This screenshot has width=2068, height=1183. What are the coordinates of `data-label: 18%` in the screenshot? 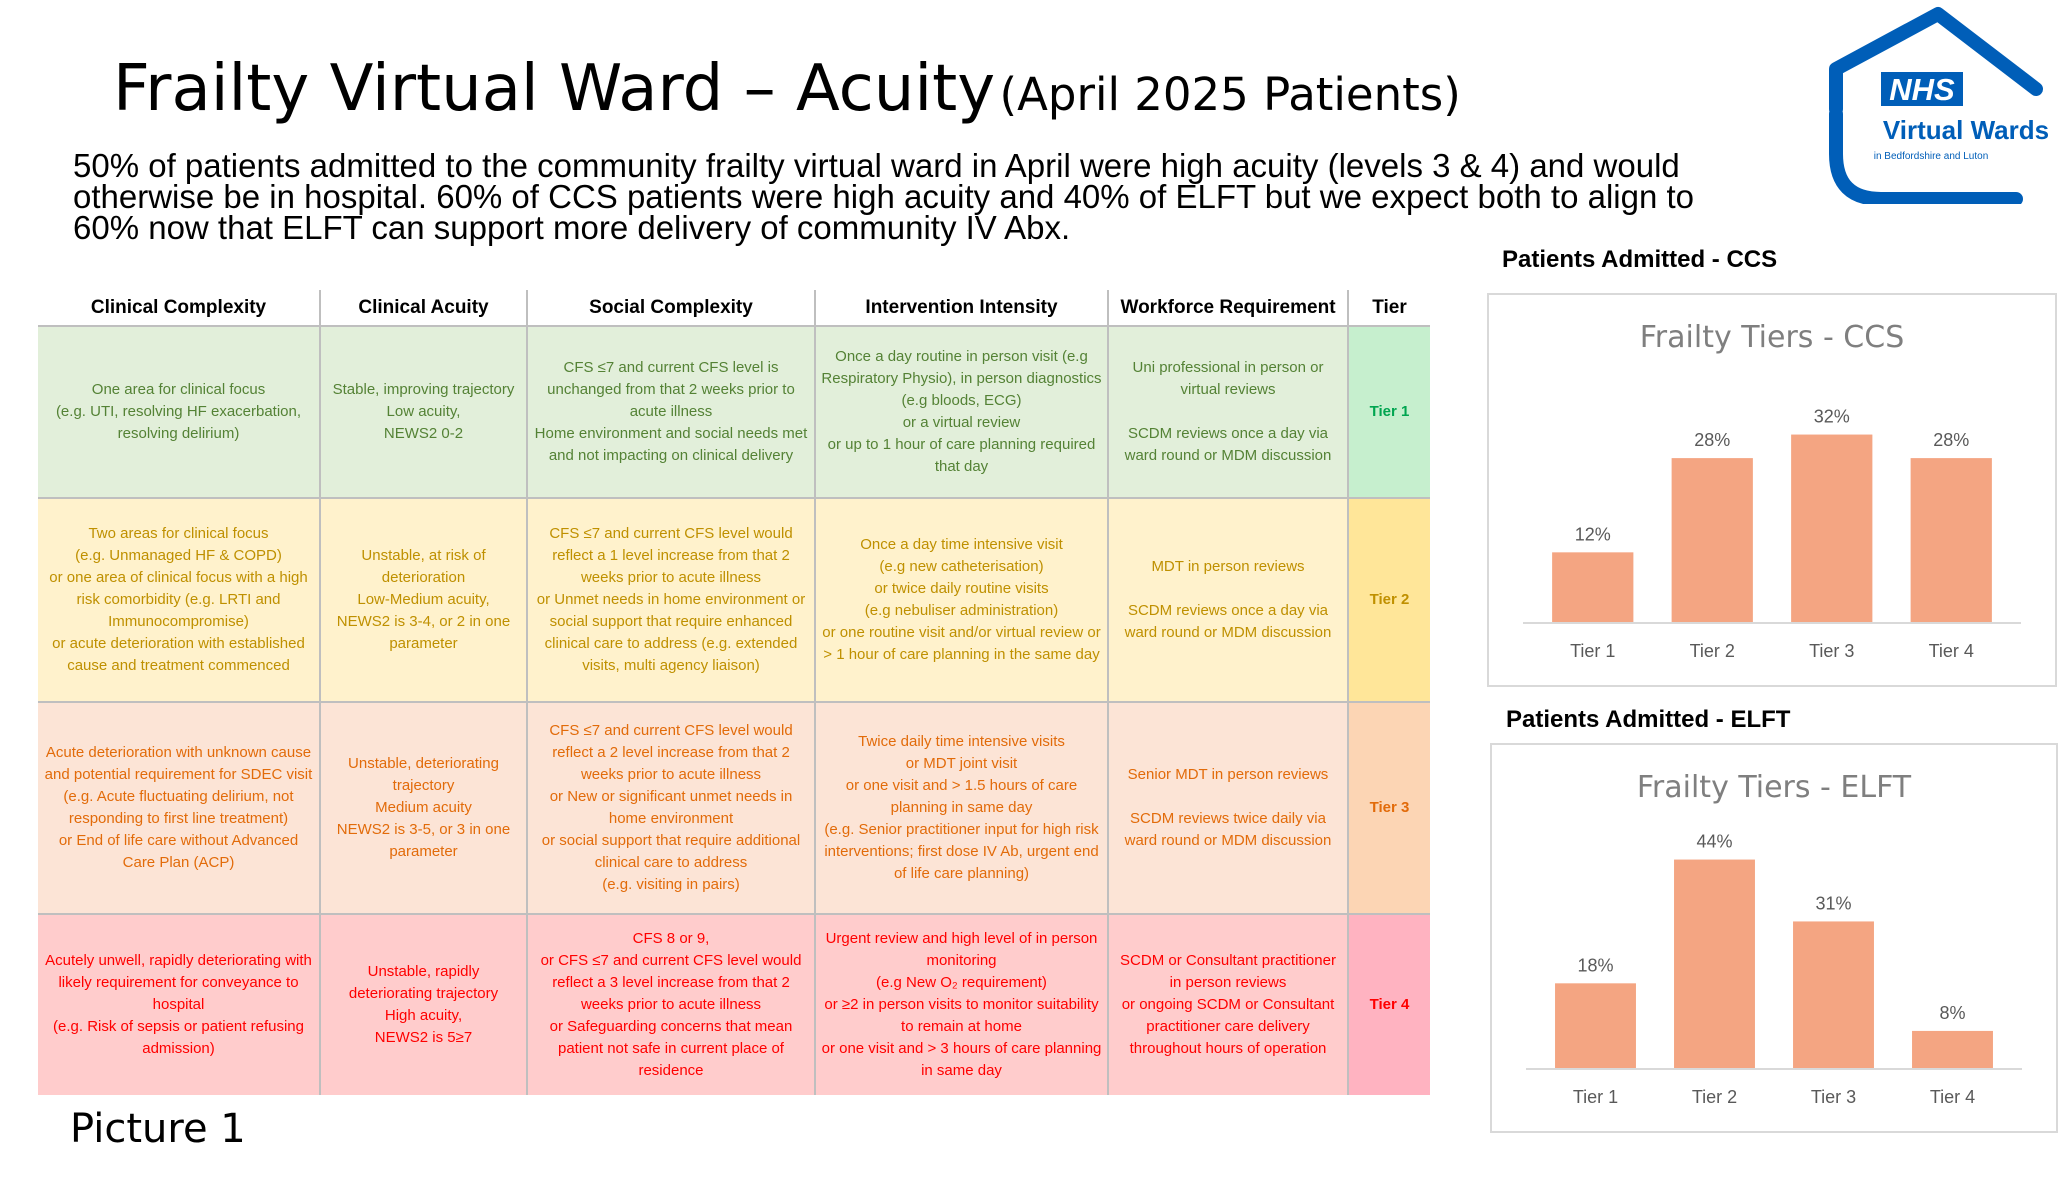 It's located at (1595, 965).